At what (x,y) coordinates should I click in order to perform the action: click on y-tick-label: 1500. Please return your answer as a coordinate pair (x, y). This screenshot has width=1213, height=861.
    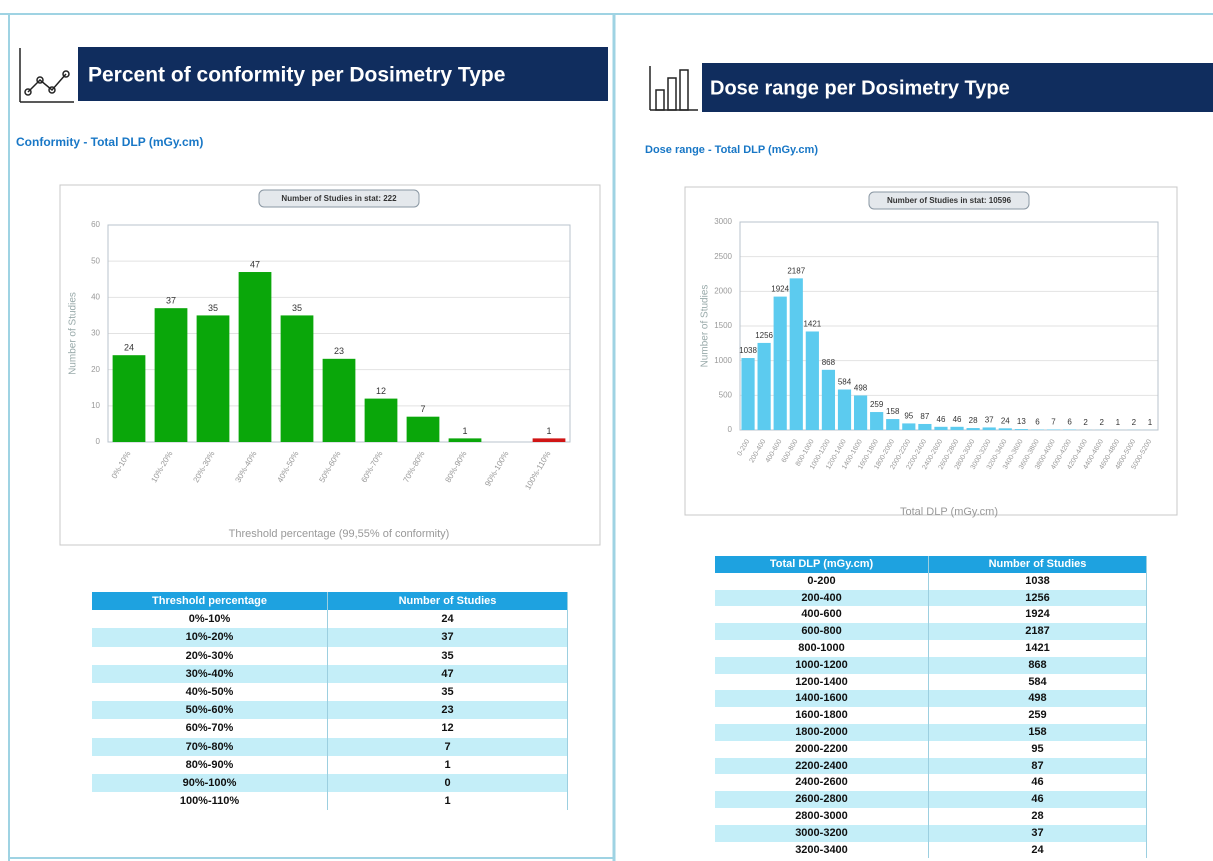
    Looking at the image, I should click on (723, 325).